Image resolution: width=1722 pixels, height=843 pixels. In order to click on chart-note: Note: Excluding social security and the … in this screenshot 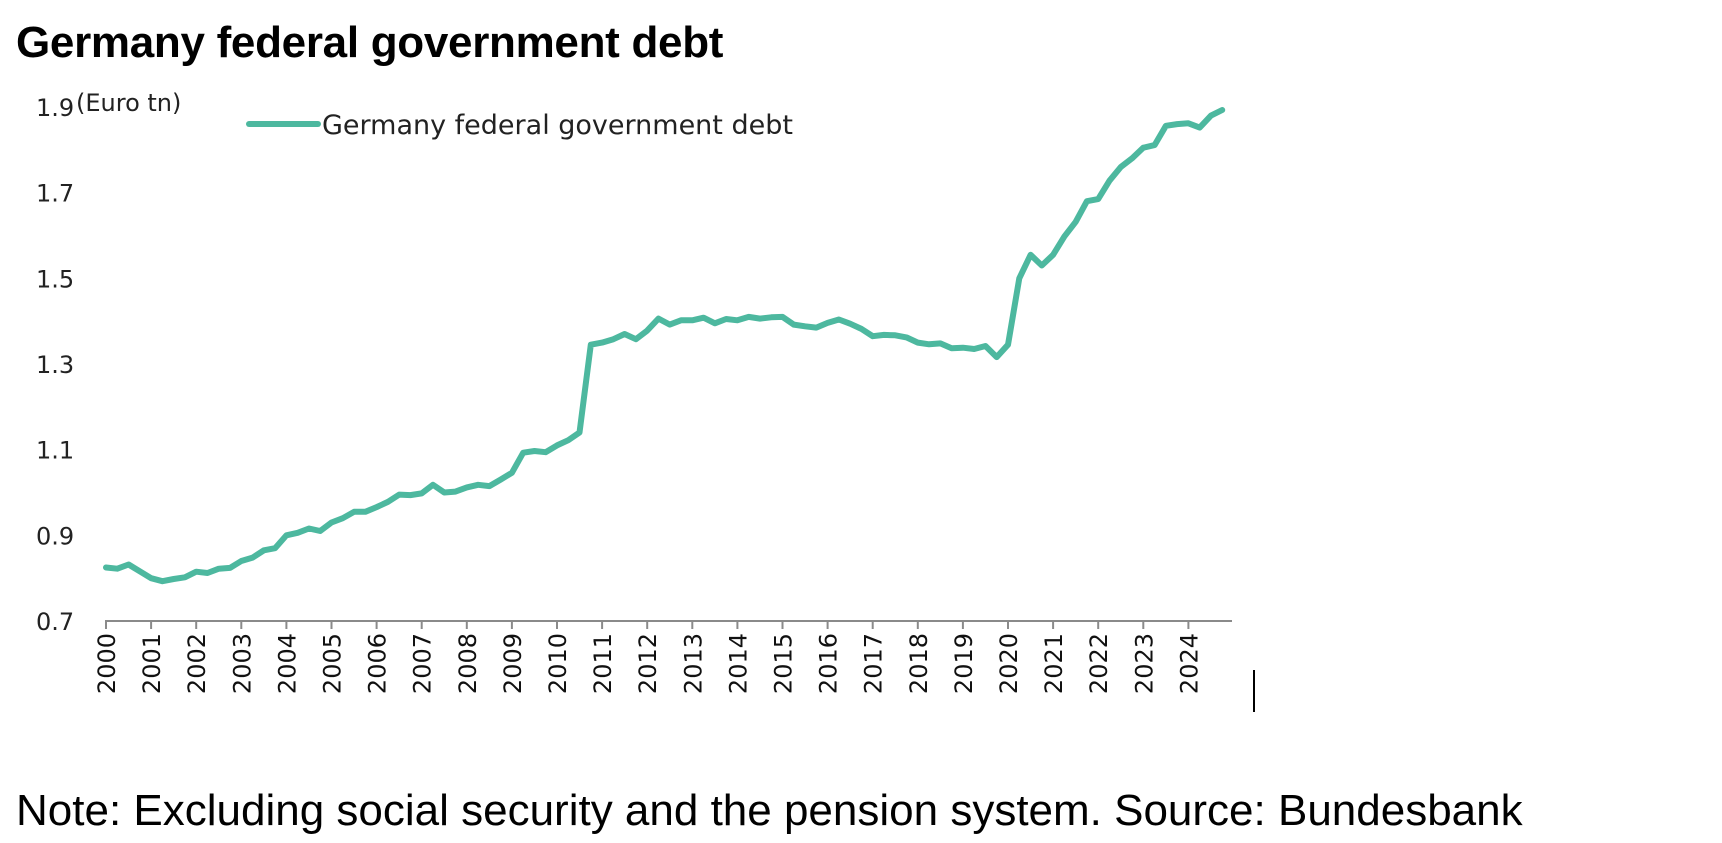, I will do `click(769, 810)`.